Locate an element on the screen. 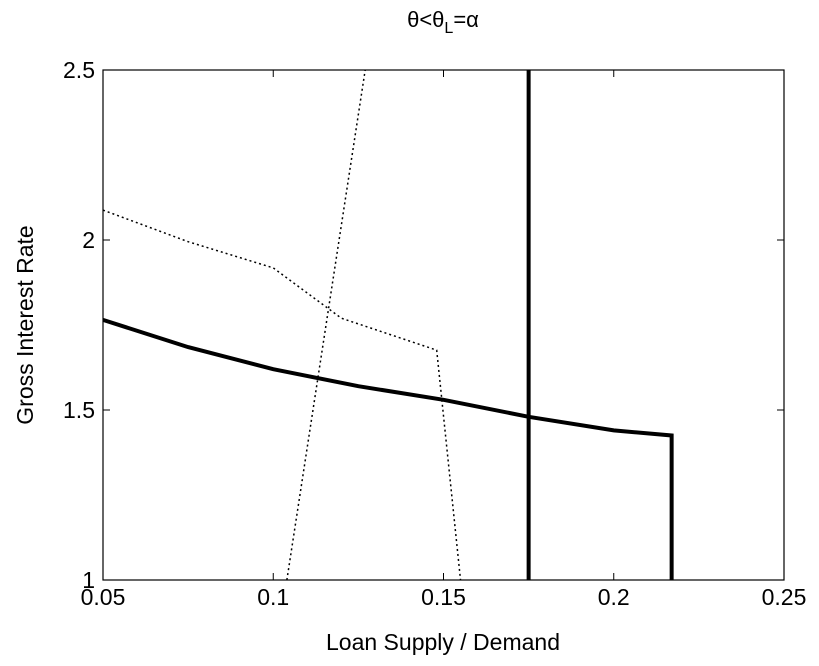  y-tick-label: 1 is located at coordinates (88, 580).